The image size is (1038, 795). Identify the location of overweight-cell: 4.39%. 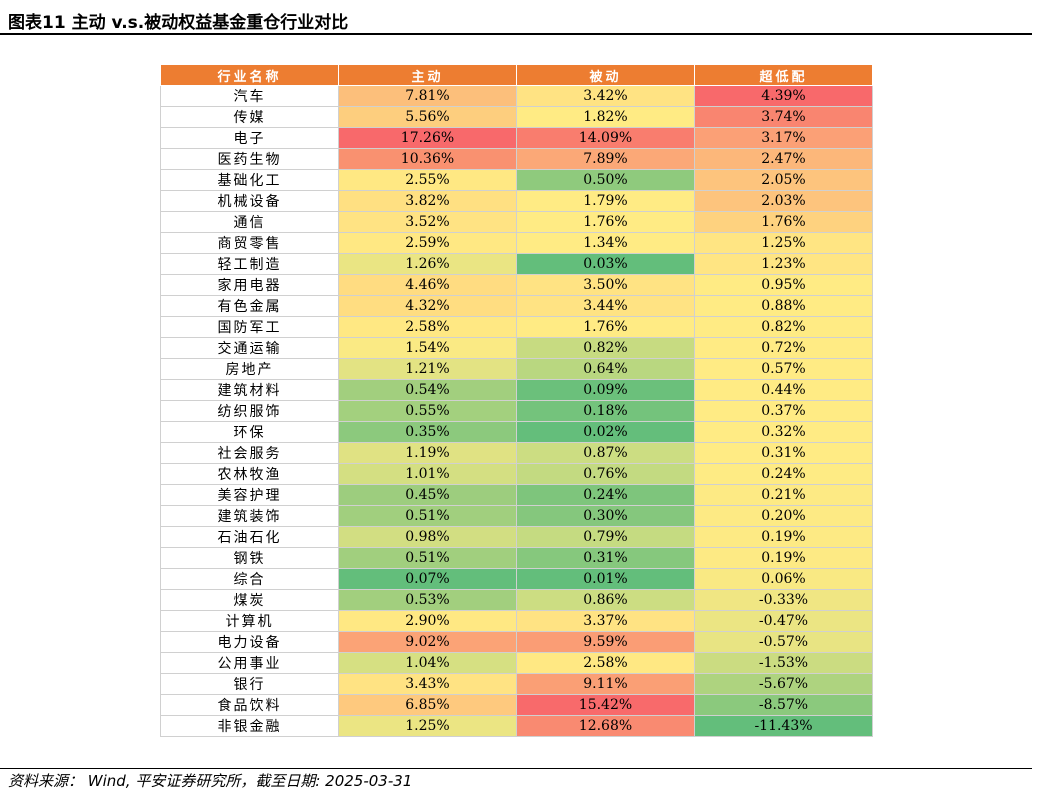
(783, 96).